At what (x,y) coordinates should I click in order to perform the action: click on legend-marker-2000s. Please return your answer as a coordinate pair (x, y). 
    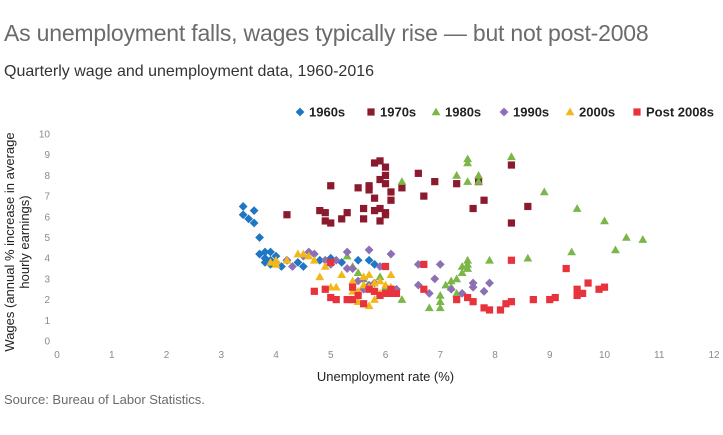
    Looking at the image, I should click on (570, 111).